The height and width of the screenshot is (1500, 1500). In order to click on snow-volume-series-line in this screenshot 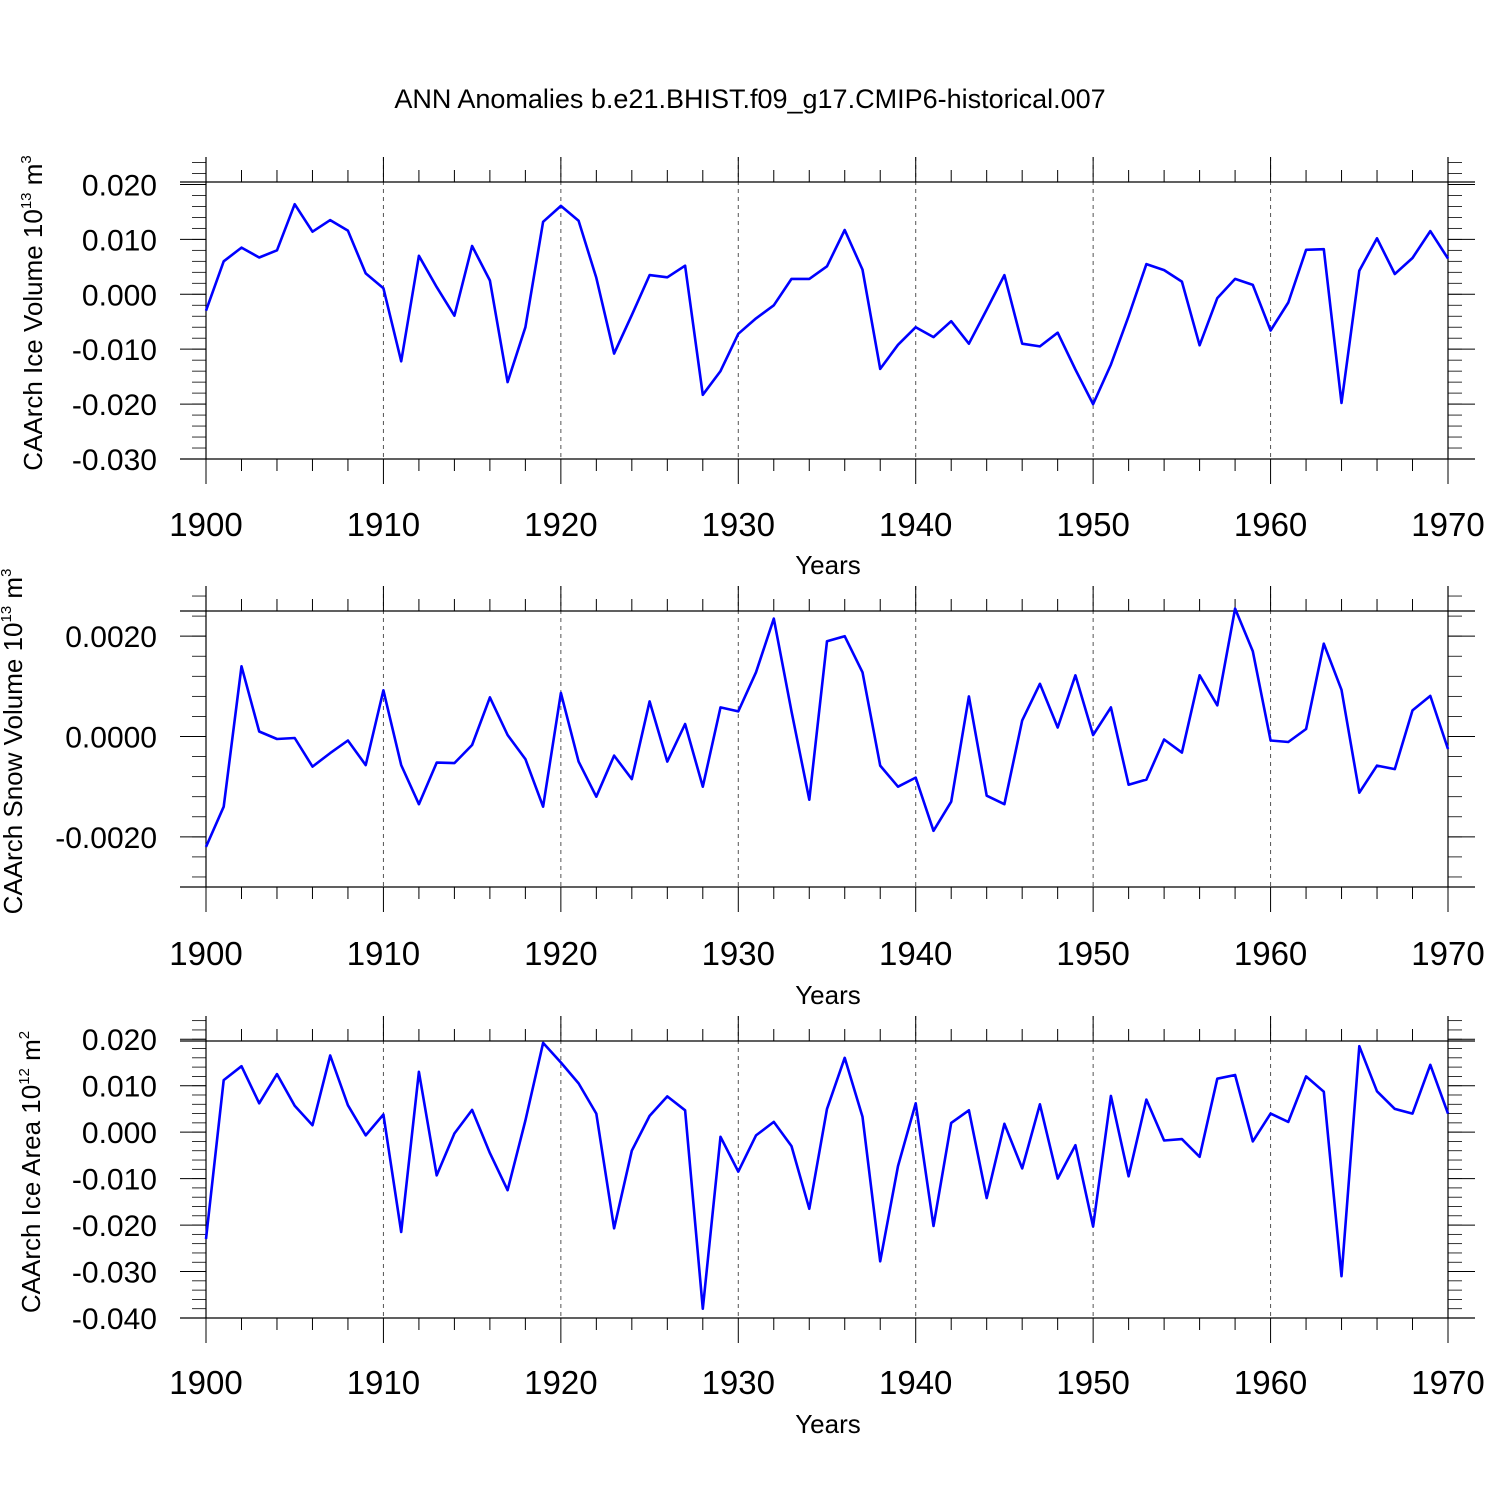, I will do `click(827, 727)`.